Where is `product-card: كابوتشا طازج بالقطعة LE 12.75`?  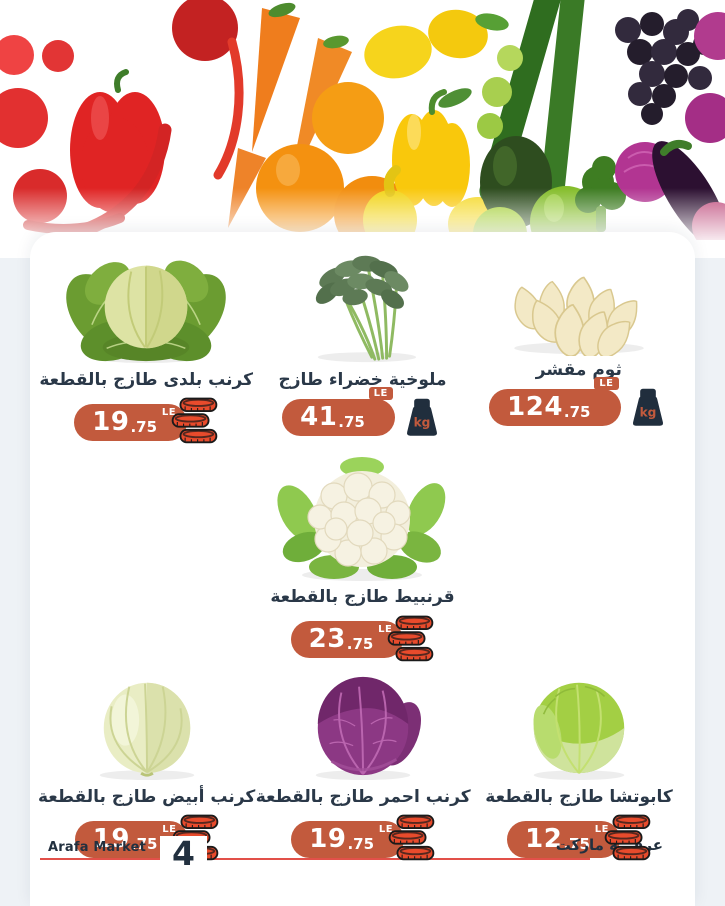 product-card: كابوتشا طازج بالقطعة LE 12.75 is located at coordinates (579, 765).